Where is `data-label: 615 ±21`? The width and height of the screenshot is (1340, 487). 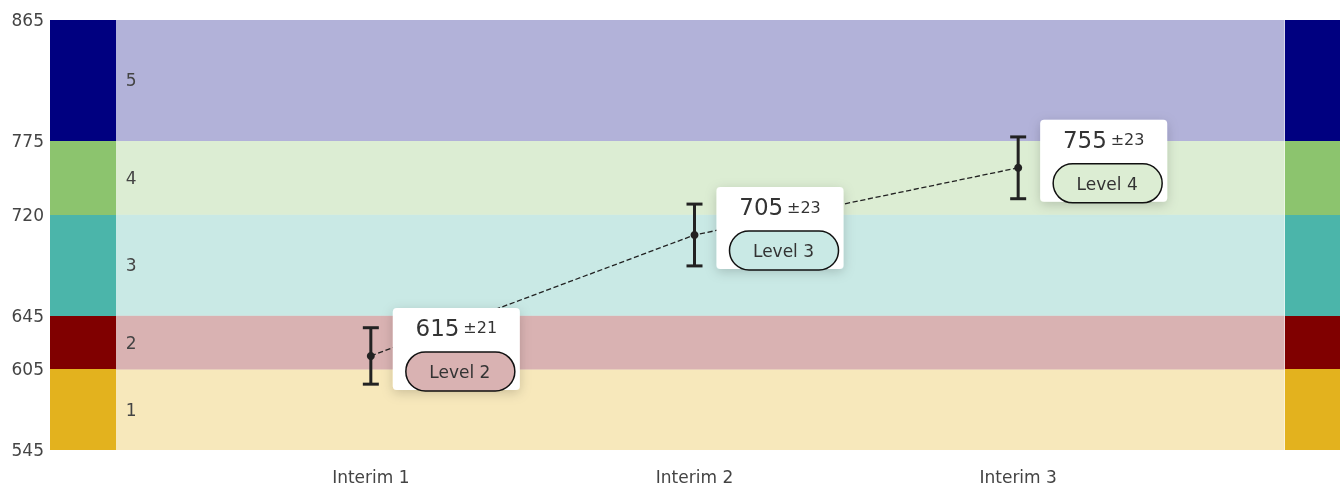
data-label: 615 ±21 is located at coordinates (456, 327).